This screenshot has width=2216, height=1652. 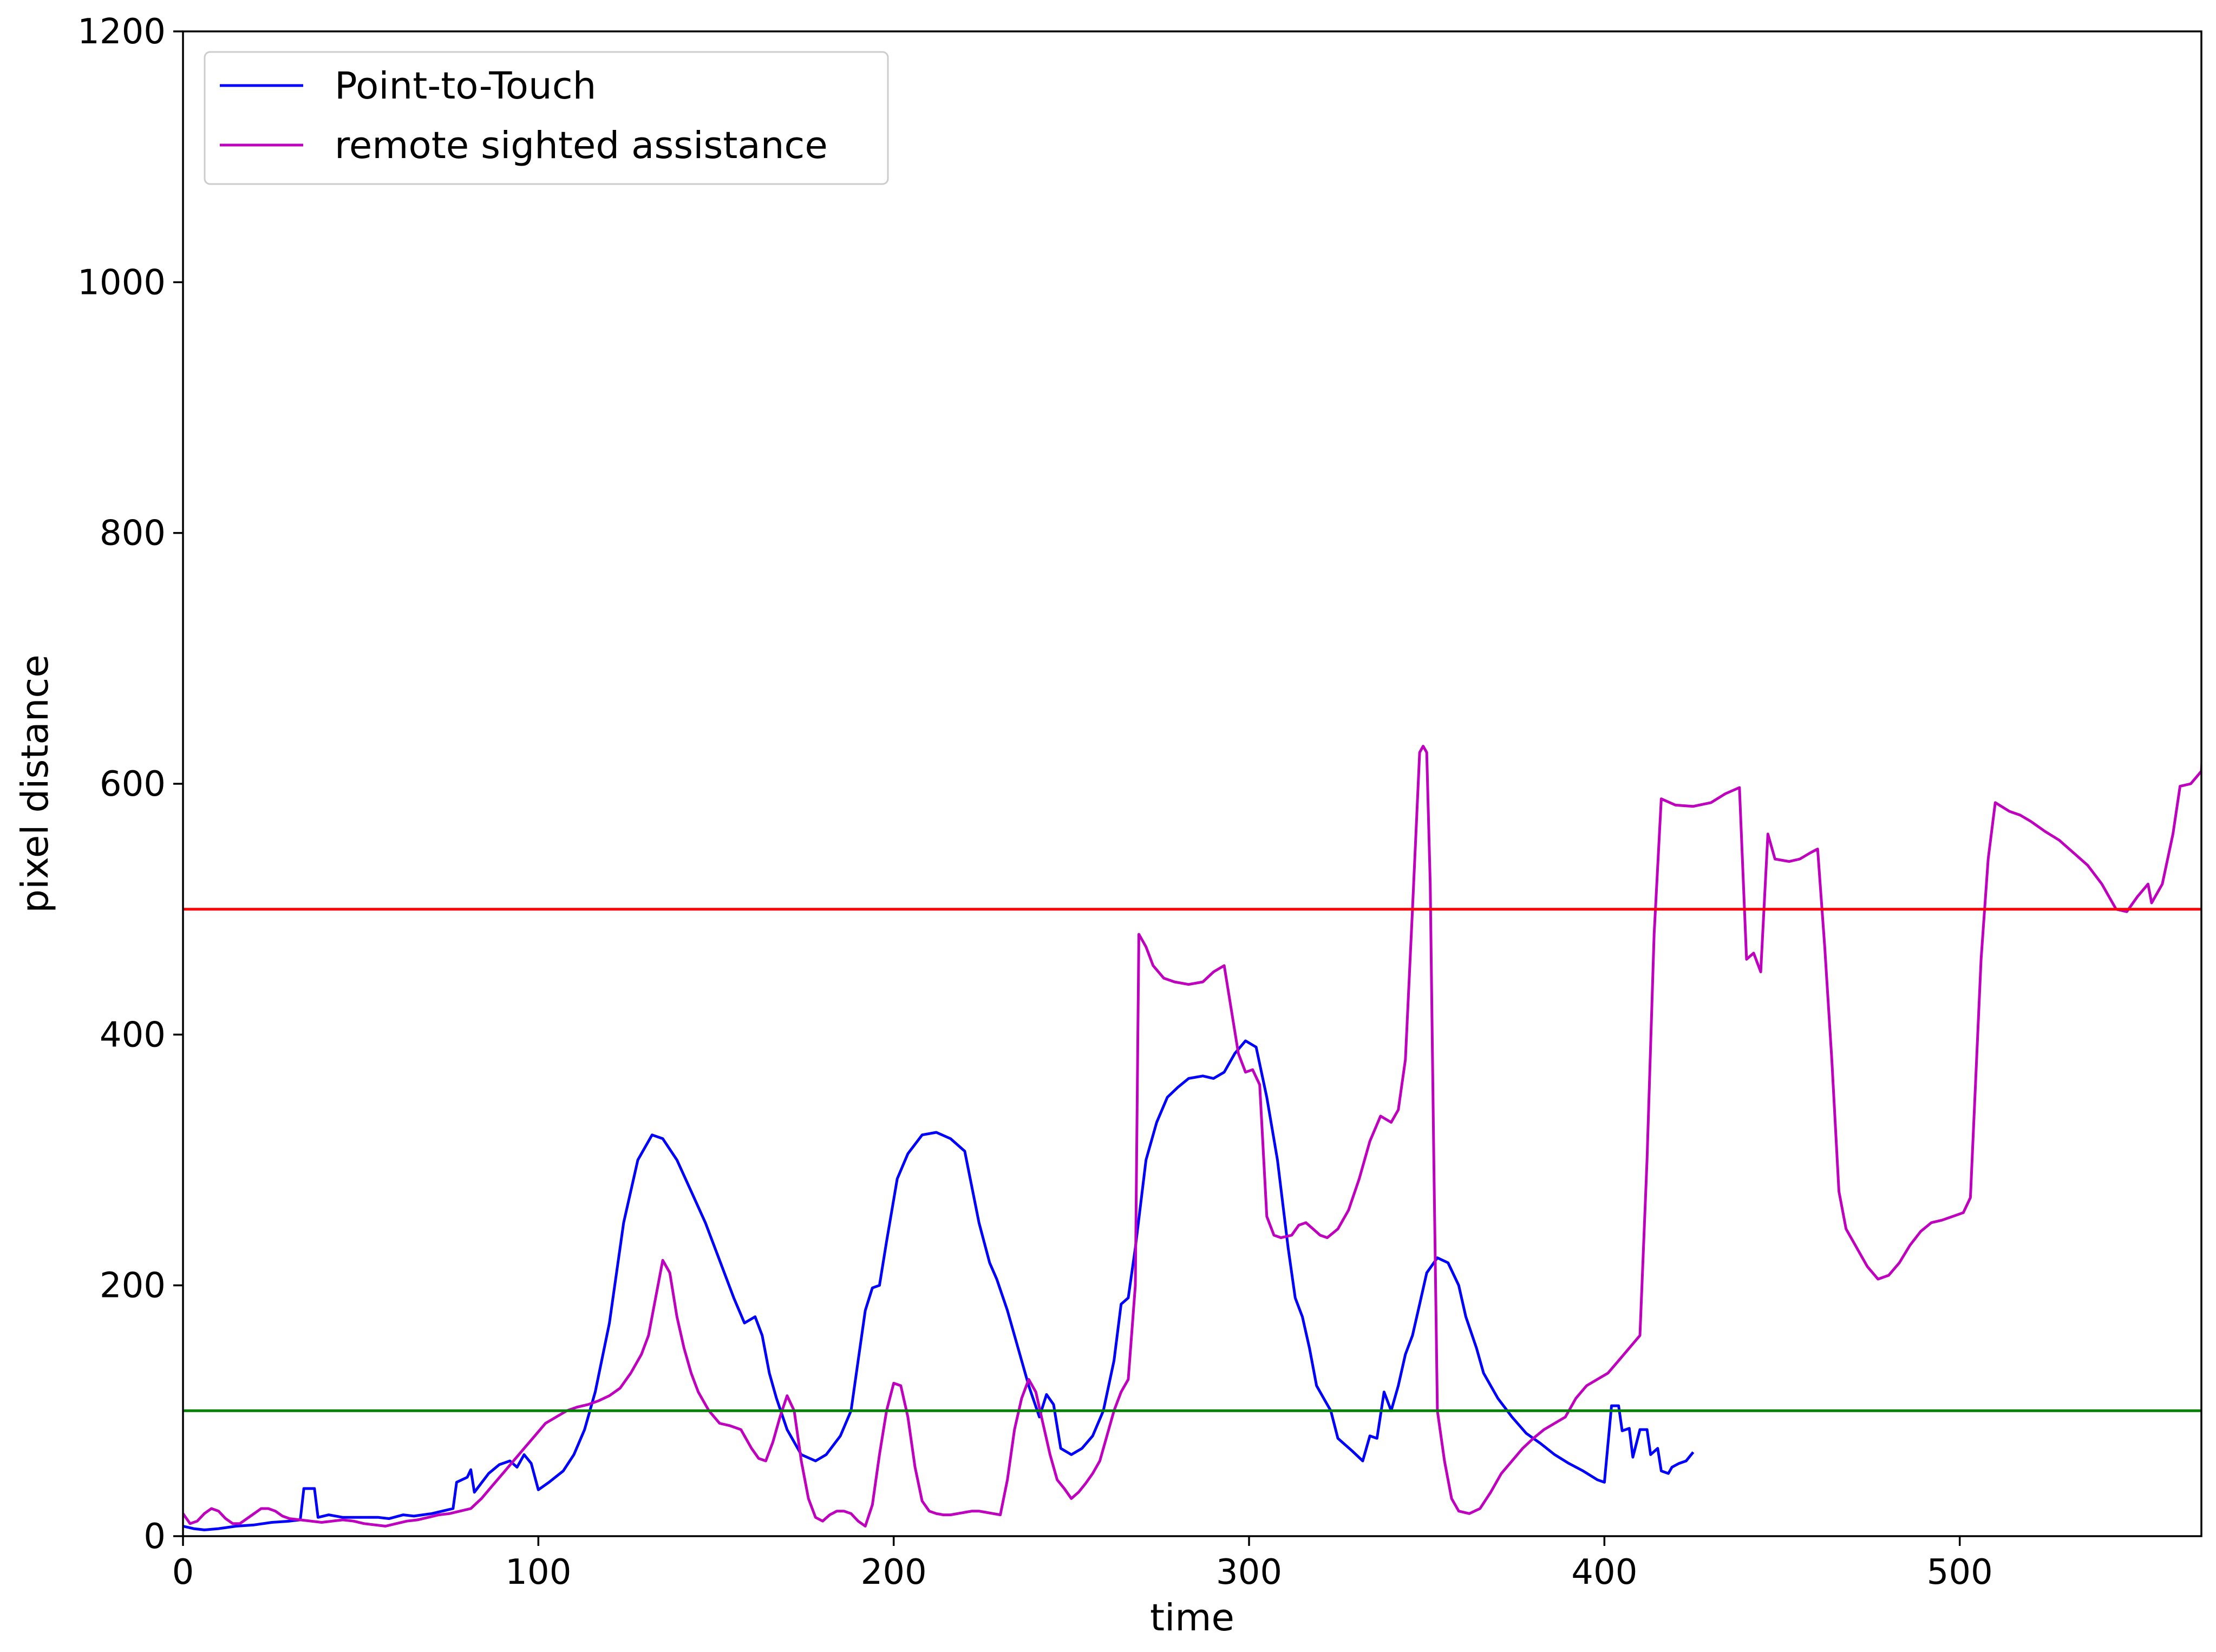 I want to click on x-axis: 0 100 200 300 400 500, so click(x=1082, y=1564).